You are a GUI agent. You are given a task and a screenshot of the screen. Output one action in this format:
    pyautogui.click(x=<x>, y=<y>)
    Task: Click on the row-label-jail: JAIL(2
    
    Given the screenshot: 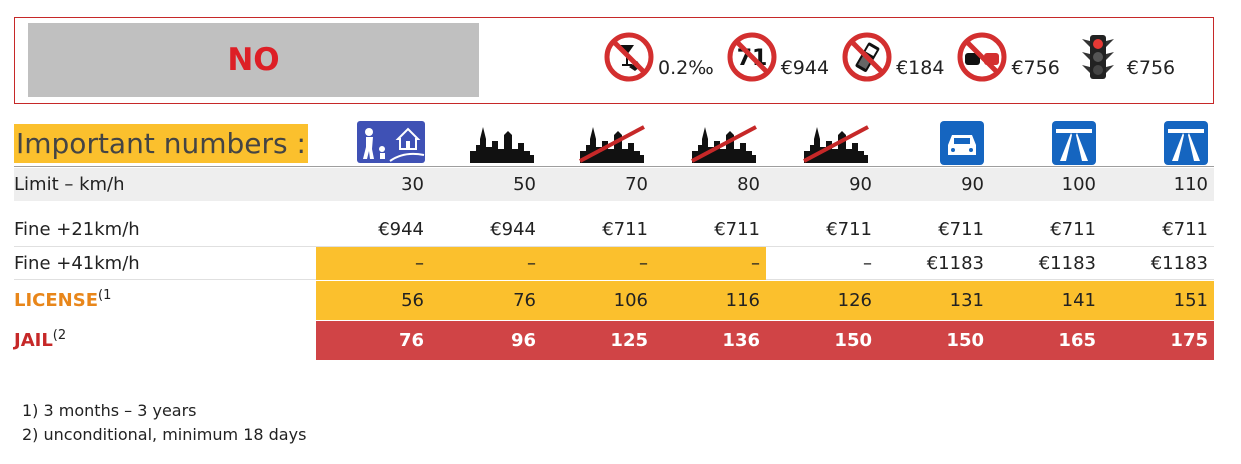 What is the action you would take?
    pyautogui.click(x=40, y=340)
    